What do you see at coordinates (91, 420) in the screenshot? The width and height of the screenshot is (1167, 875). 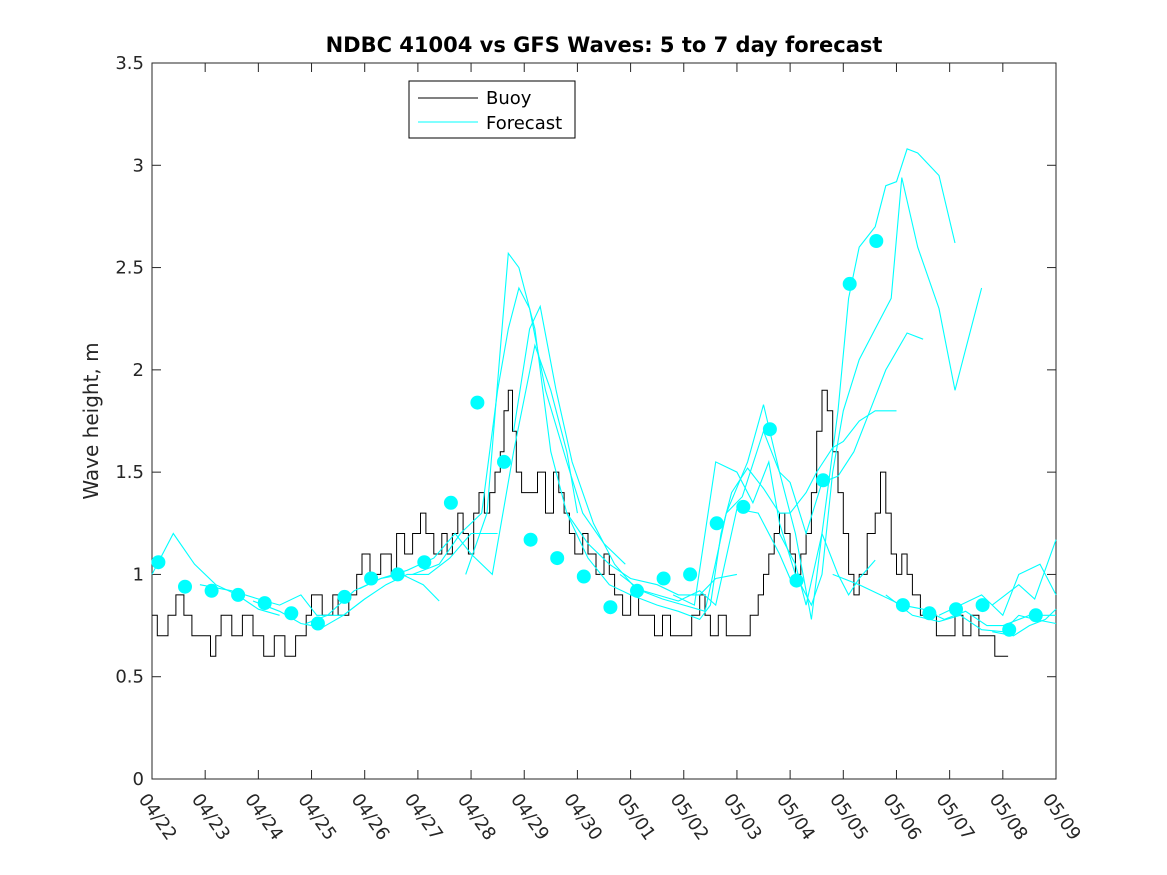 I see `y-axis-label: Wave height, m` at bounding box center [91, 420].